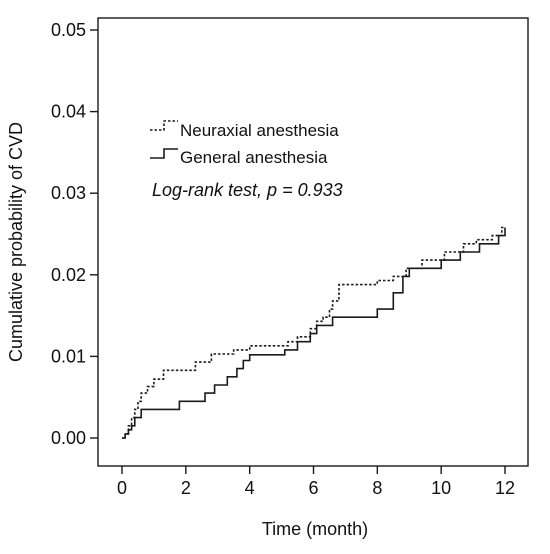 The image size is (550, 554). I want to click on x-axis: 0 2 4 6 8 10 12, so click(316, 482).